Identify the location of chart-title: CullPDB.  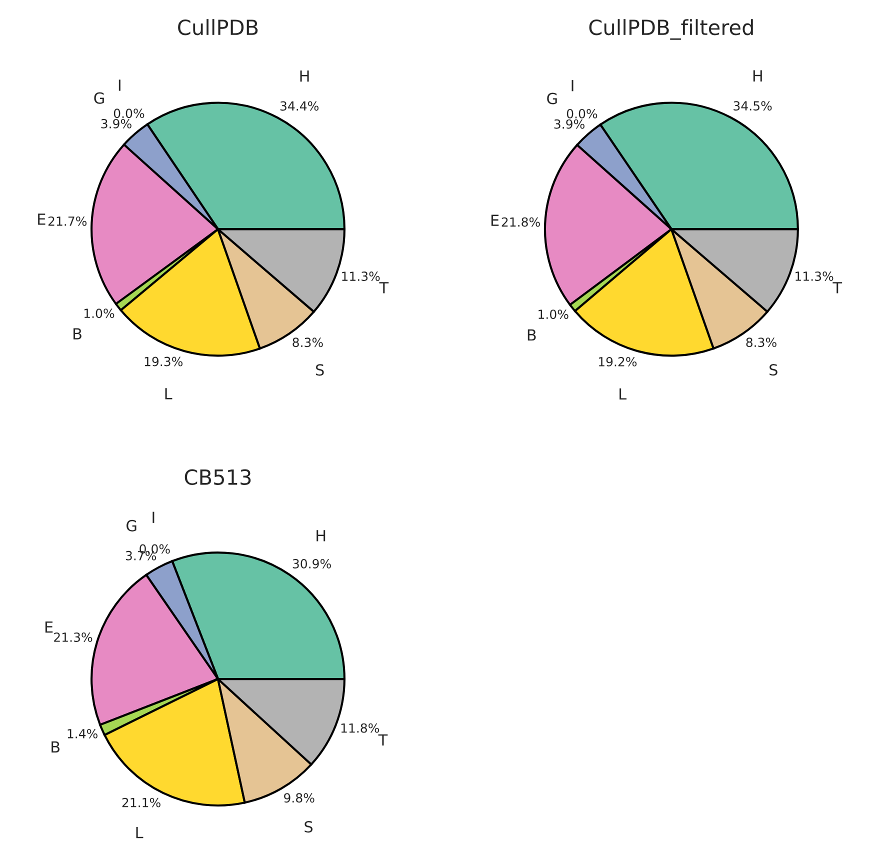
(218, 27).